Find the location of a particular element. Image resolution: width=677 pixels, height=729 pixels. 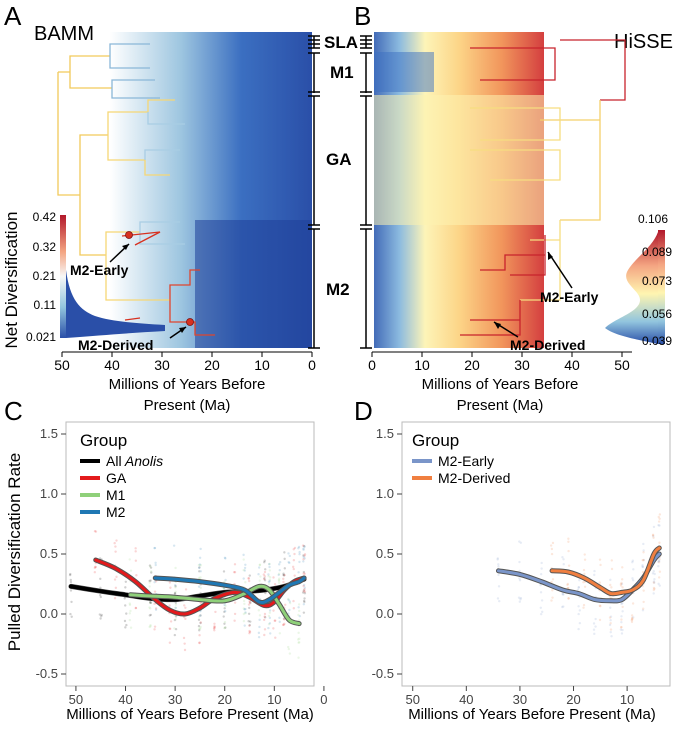

panel-c-x-tick-label-0: 50 is located at coordinates (76, 699).